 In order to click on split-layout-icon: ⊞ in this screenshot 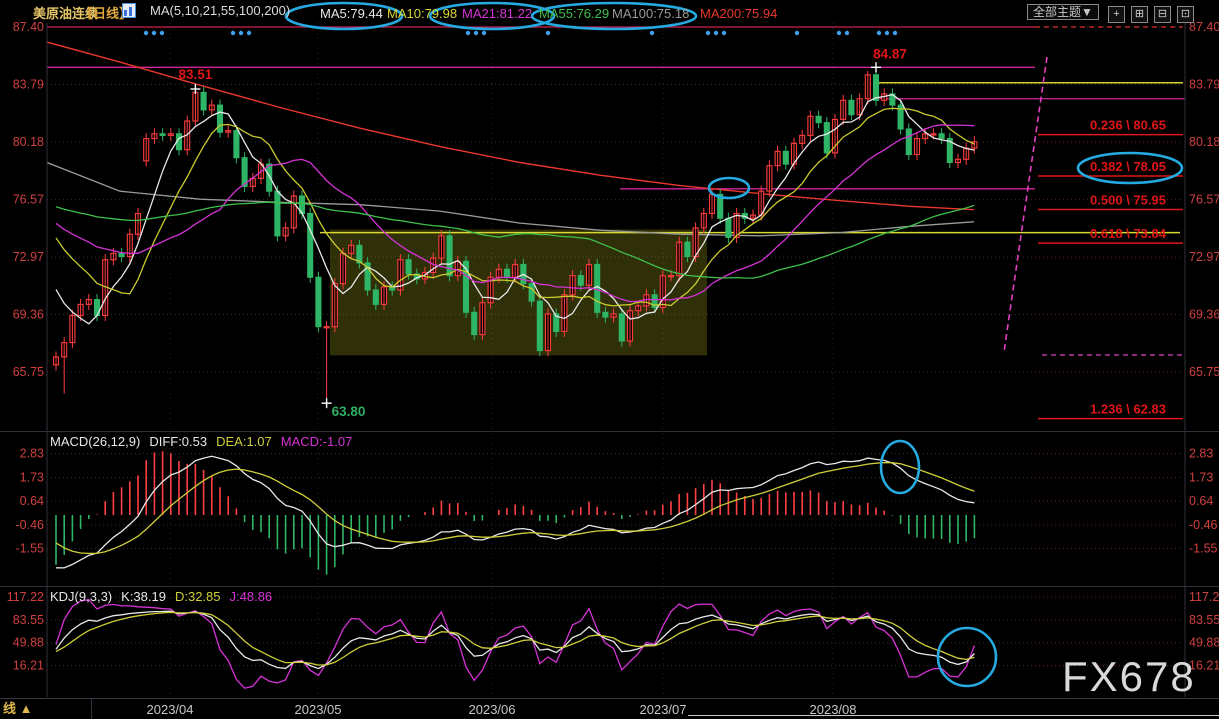, I will do `click(1139, 14)`.